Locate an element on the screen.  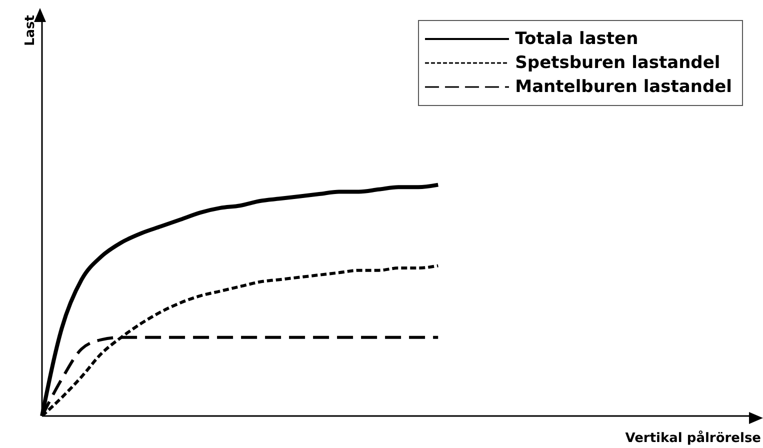
text: Last is located at coordinates (30, 30).